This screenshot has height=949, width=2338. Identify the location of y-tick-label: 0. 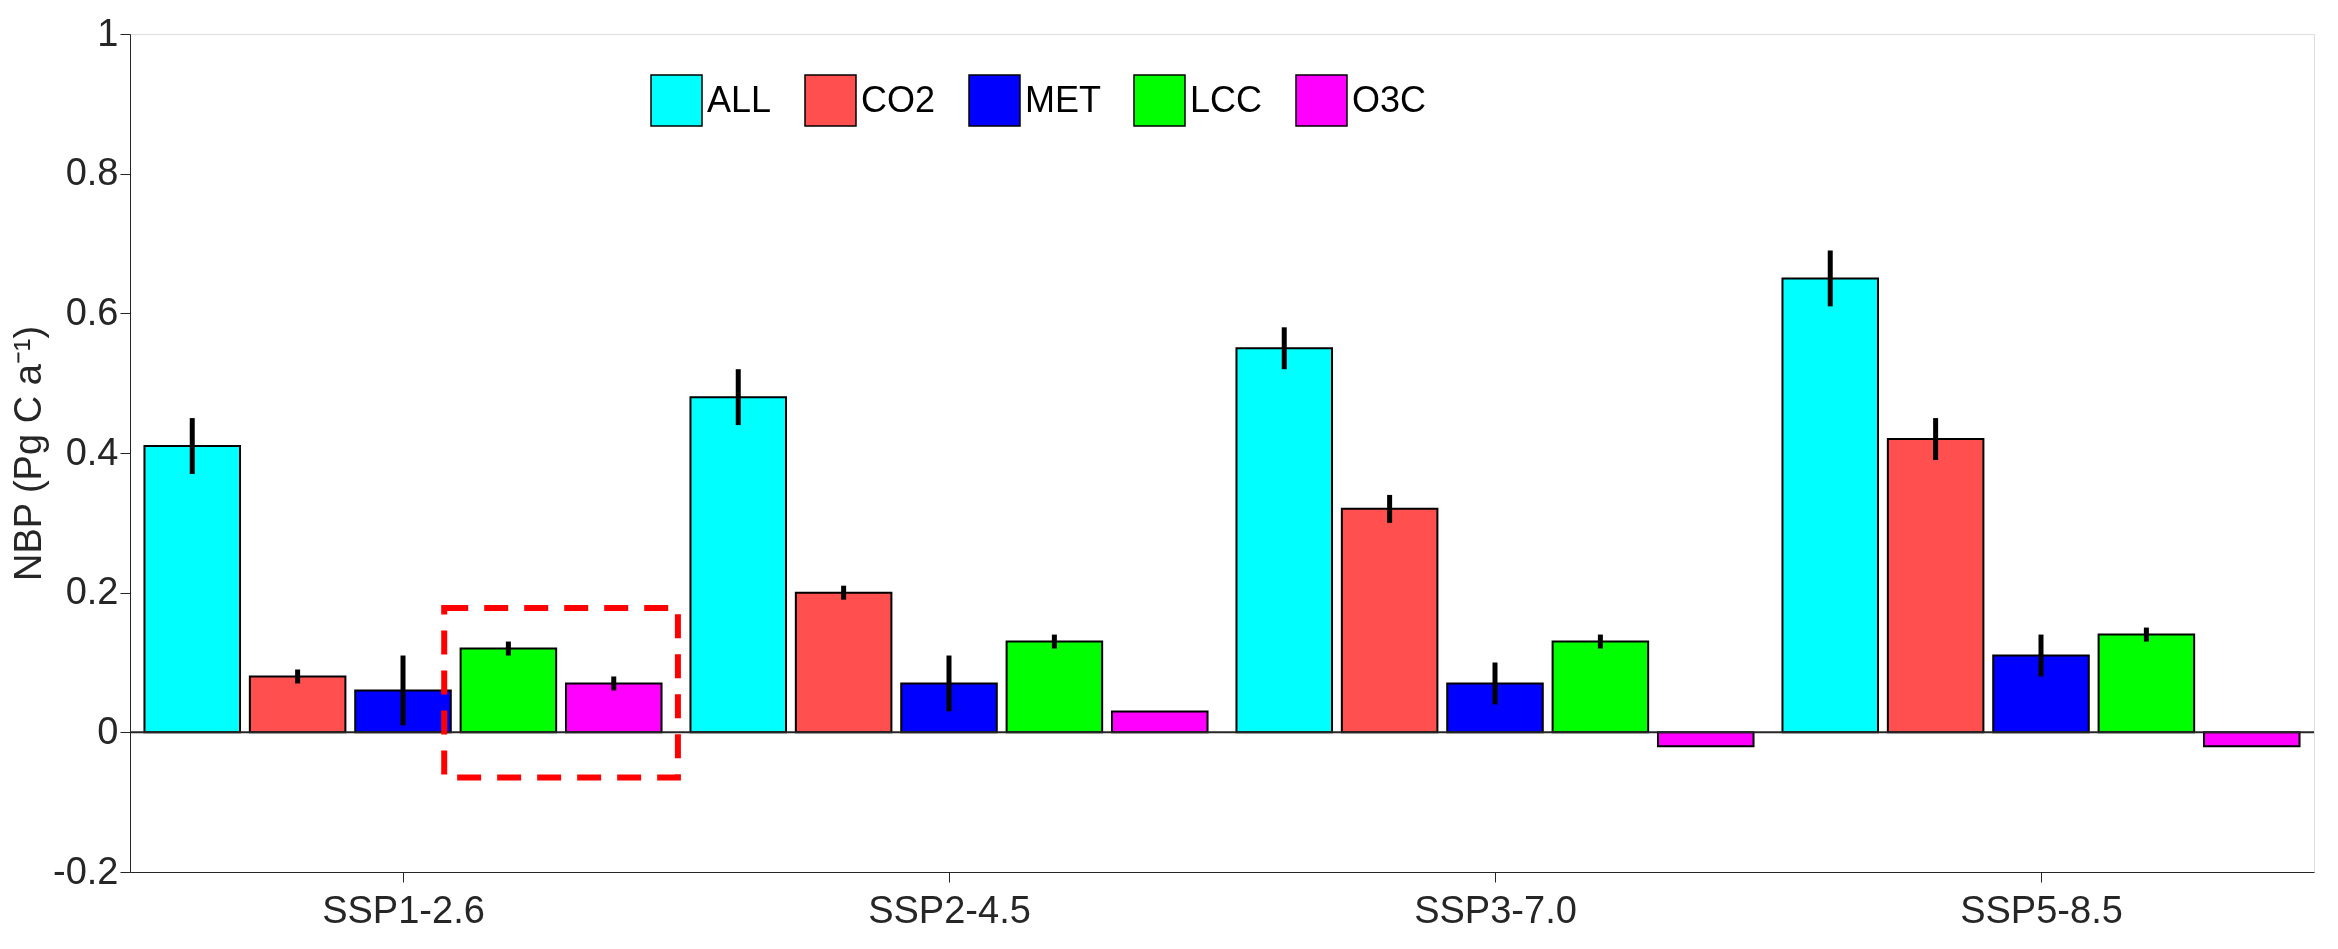
(108, 730).